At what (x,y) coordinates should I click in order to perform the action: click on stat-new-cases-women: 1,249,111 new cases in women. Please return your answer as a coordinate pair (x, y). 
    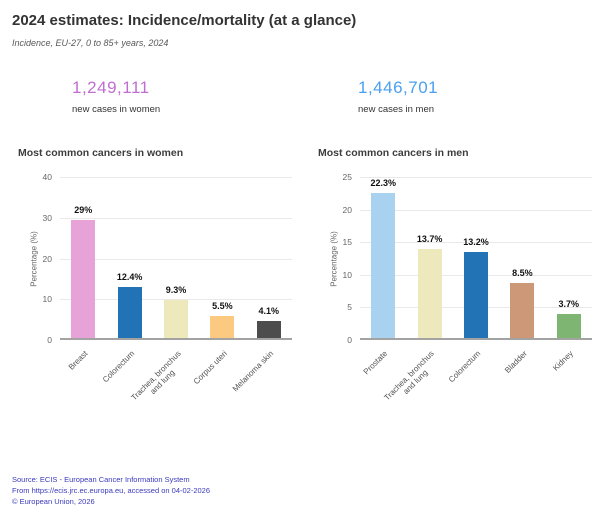
    Looking at the image, I should click on (116, 96).